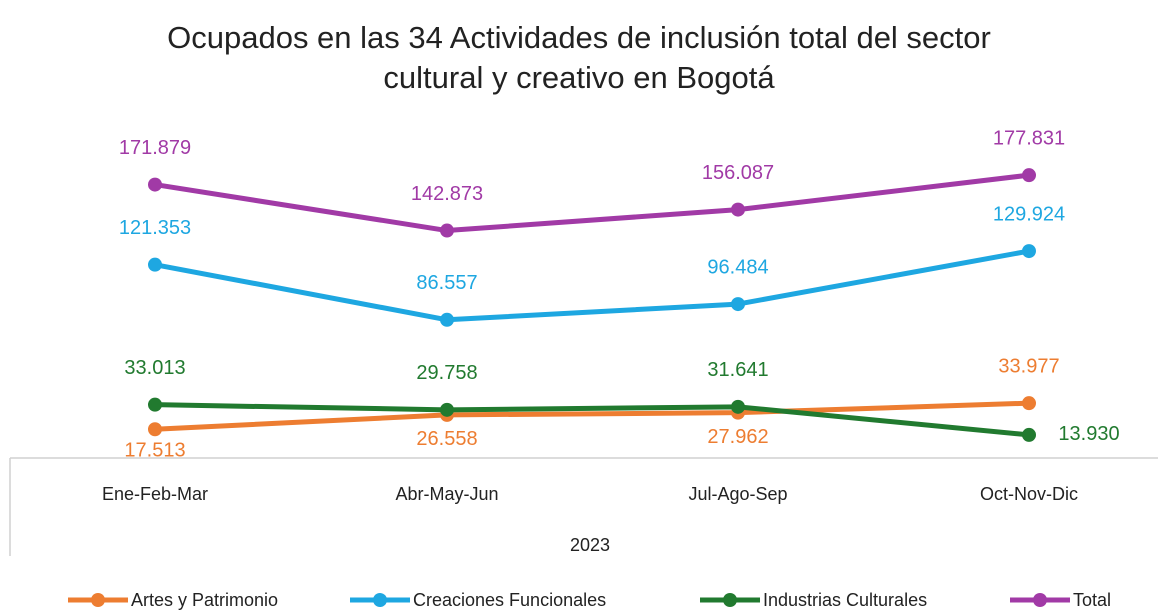 The height and width of the screenshot is (612, 1158). What do you see at coordinates (845, 600) in the screenshot?
I see `legend-label: Industrias Culturales` at bounding box center [845, 600].